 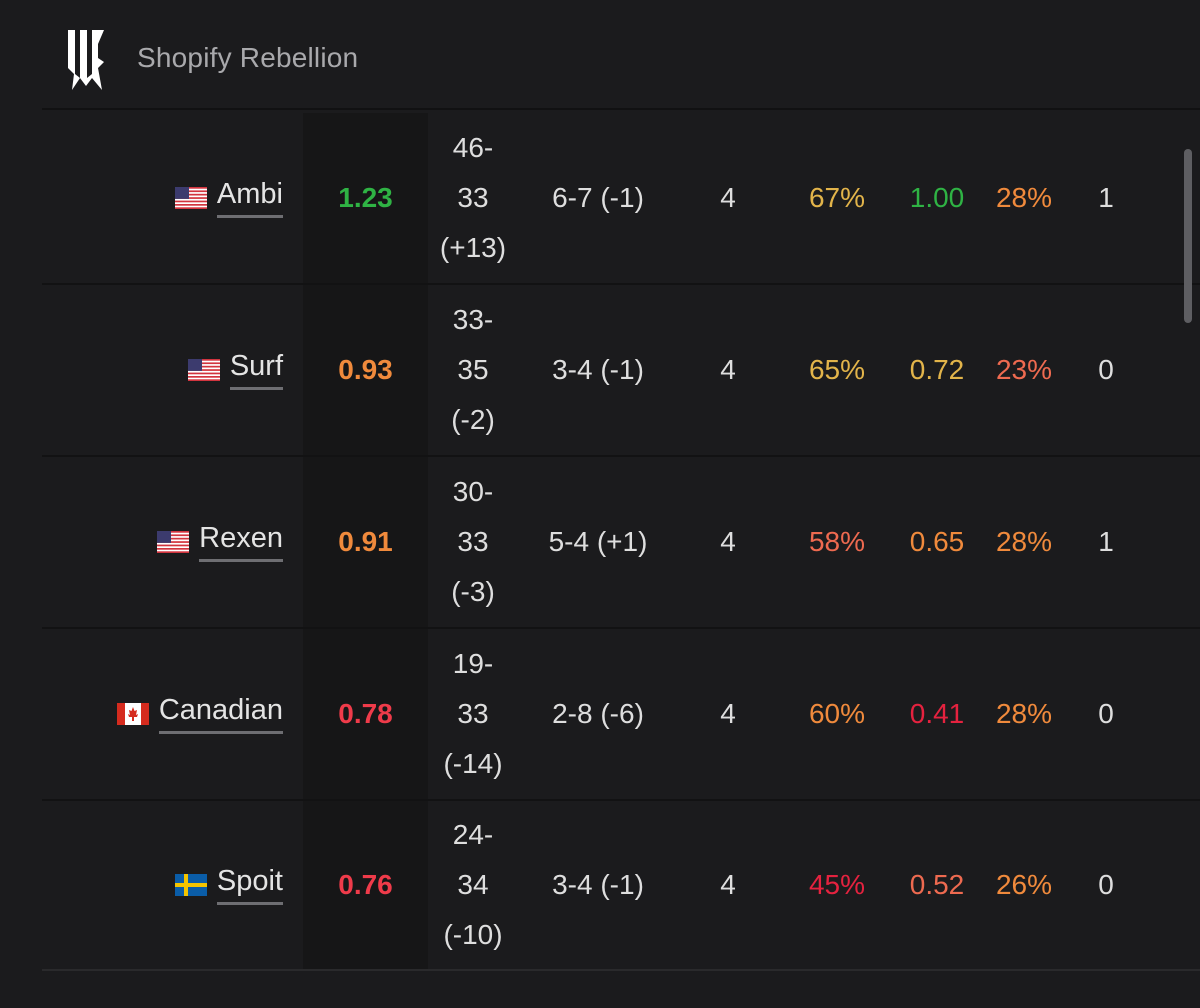 I want to click on impact-value: 1.00, so click(x=937, y=197).